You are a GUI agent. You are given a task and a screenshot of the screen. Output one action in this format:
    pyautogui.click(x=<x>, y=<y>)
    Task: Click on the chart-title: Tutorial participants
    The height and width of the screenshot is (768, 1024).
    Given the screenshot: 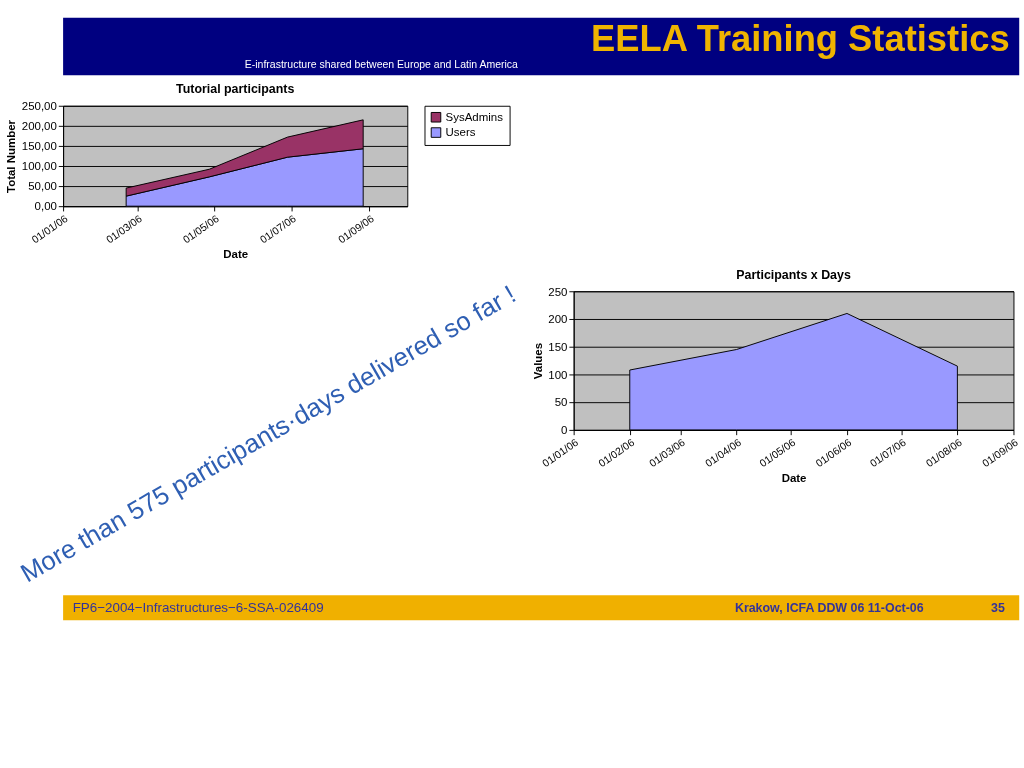 What is the action you would take?
    pyautogui.click(x=235, y=89)
    